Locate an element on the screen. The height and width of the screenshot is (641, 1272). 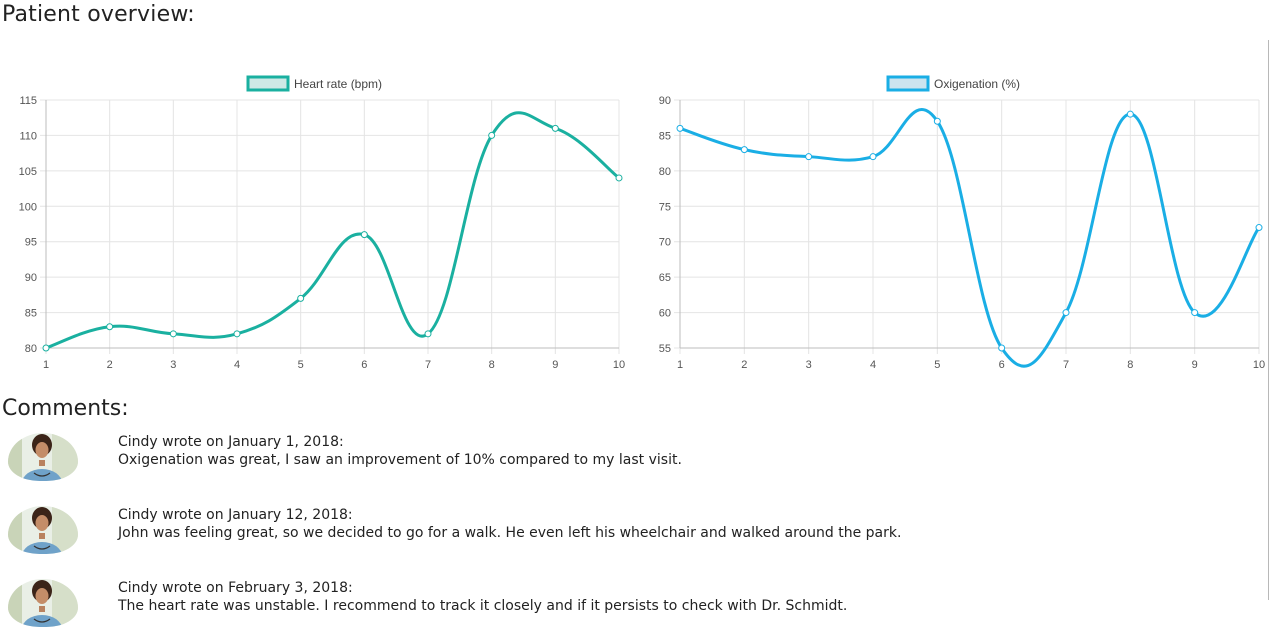
comment-header: Cindy wrote on February 3, 2018: is located at coordinates (235, 588).